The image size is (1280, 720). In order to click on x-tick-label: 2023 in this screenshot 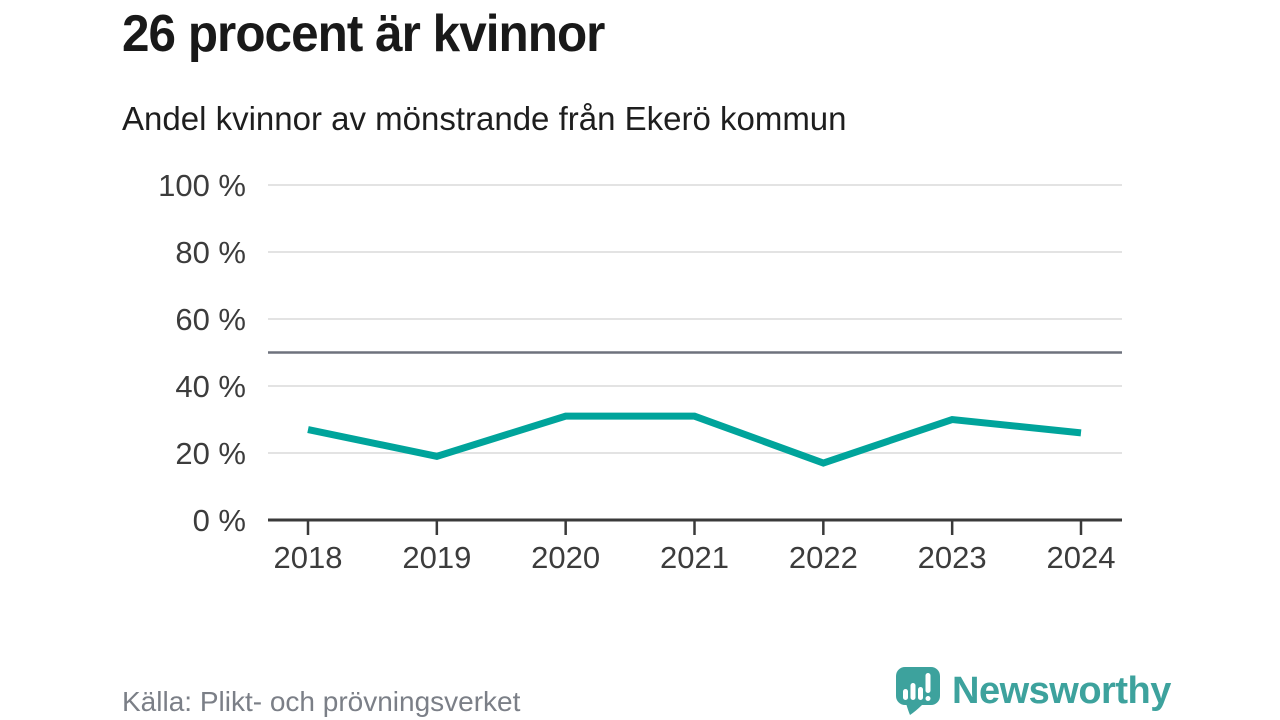, I will do `click(952, 557)`.